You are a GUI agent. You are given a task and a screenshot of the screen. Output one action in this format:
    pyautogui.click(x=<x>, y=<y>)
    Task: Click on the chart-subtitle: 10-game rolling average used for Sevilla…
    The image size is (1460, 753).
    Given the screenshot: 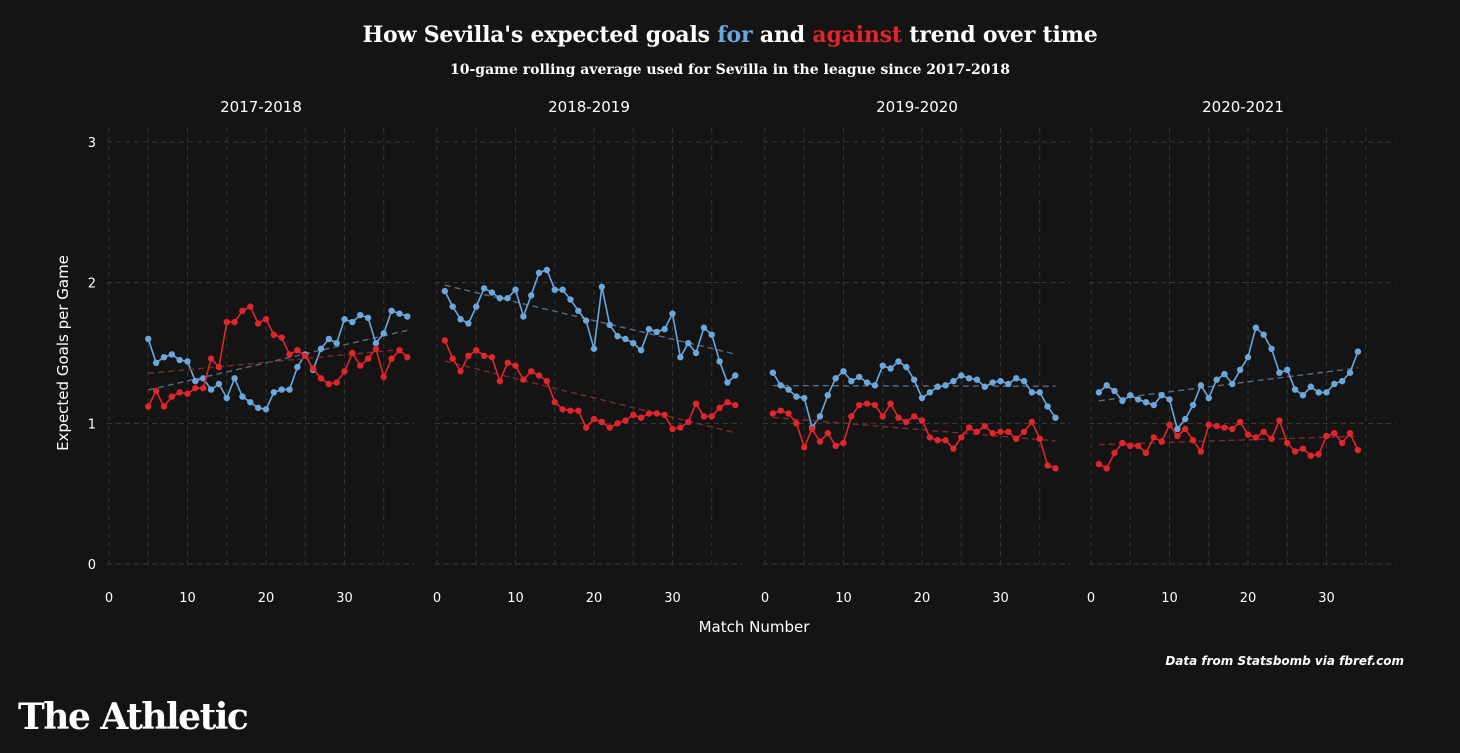 What is the action you would take?
    pyautogui.click(x=730, y=70)
    